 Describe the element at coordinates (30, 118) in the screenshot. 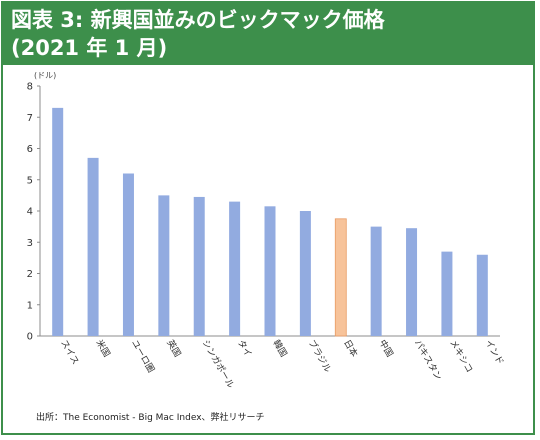

I see `y-tick-label: 7` at that location.